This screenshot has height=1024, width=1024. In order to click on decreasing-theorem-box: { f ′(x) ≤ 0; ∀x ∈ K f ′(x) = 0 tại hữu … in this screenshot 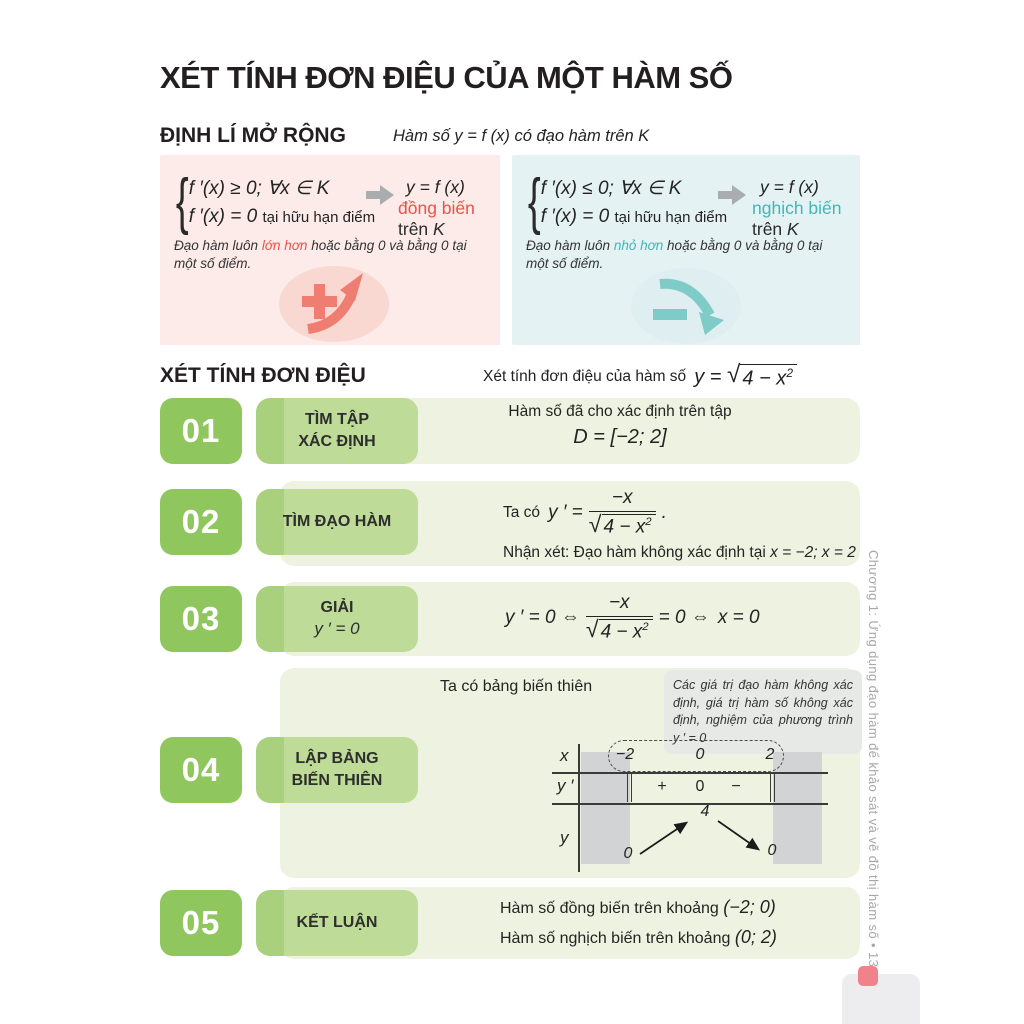, I will do `click(686, 250)`.